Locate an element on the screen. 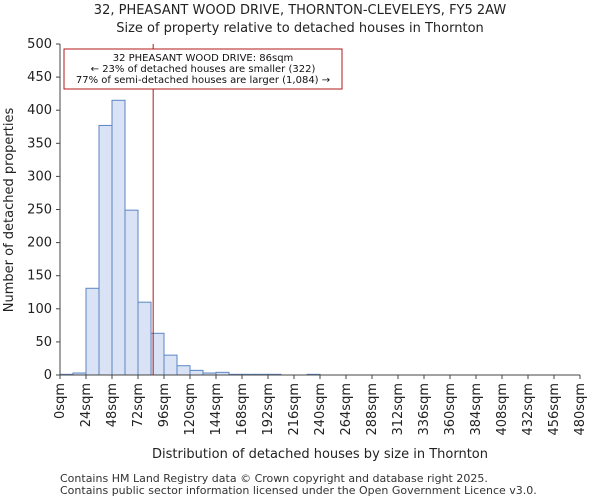 Image resolution: width=600 pixels, height=500 pixels. x-tick-label: 288sqm is located at coordinates (372, 409).